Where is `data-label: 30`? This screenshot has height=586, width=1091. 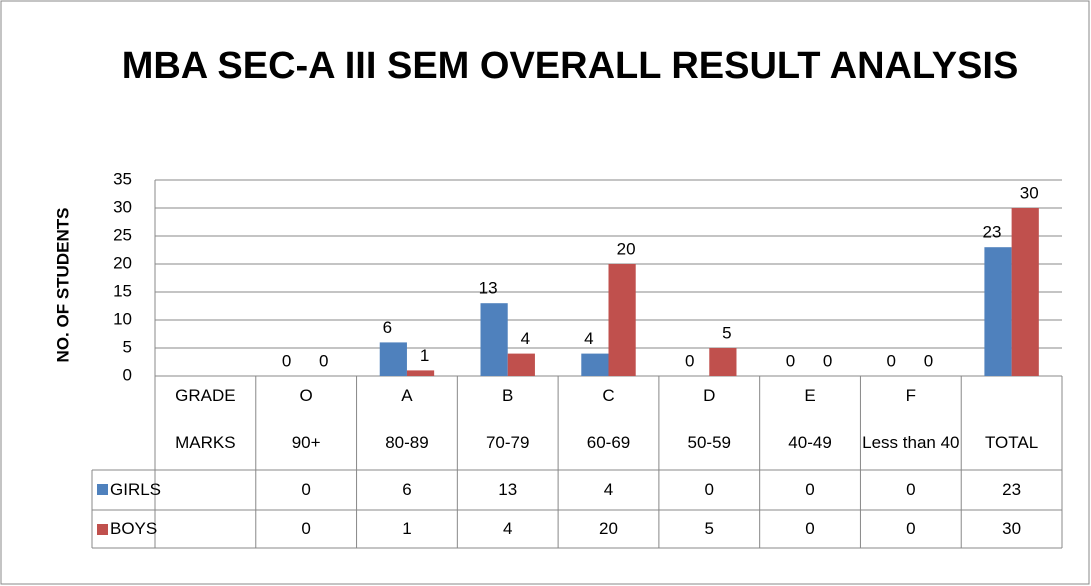
data-label: 30 is located at coordinates (1029, 192).